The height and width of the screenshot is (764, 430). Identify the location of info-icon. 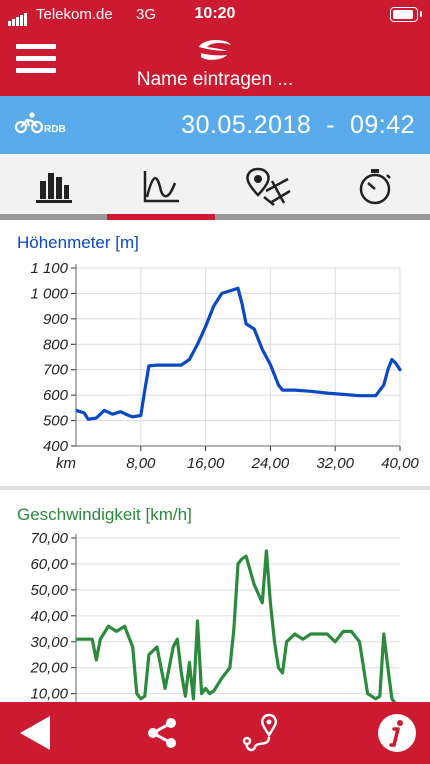
(397, 733).